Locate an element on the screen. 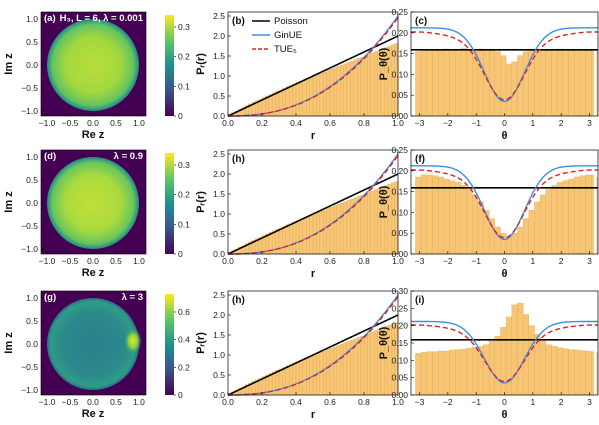  x-tick-label: −3 is located at coordinates (420, 123).